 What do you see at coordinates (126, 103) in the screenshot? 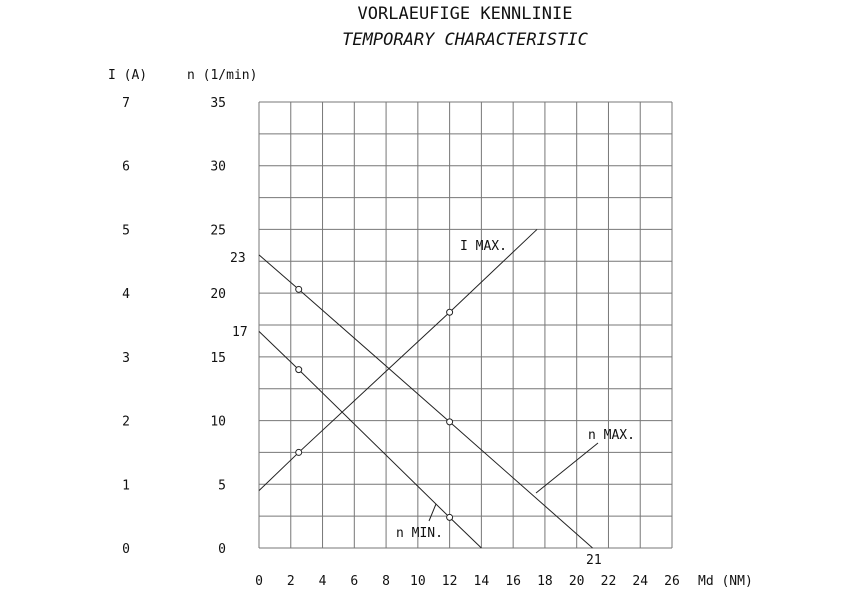
I see `y2-tick-label: 7` at bounding box center [126, 103].